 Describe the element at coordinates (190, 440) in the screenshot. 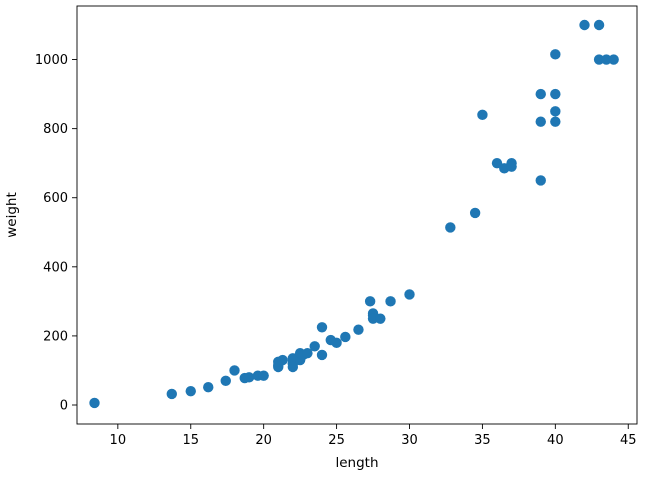

I see `x-tick-label: 15` at that location.